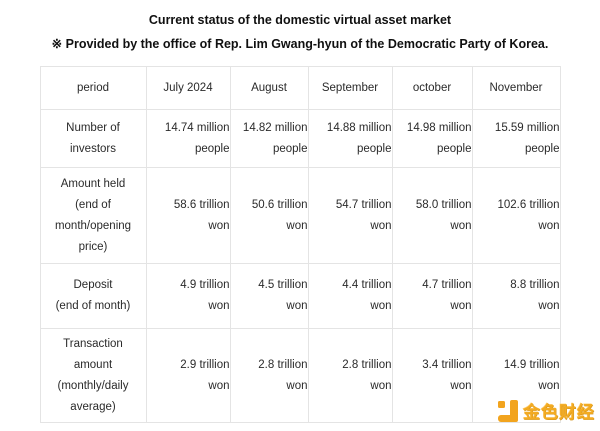 The width and height of the screenshot is (600, 431). Describe the element at coordinates (205, 364) in the screenshot. I see `cell-line: 2.9 trillion` at that location.